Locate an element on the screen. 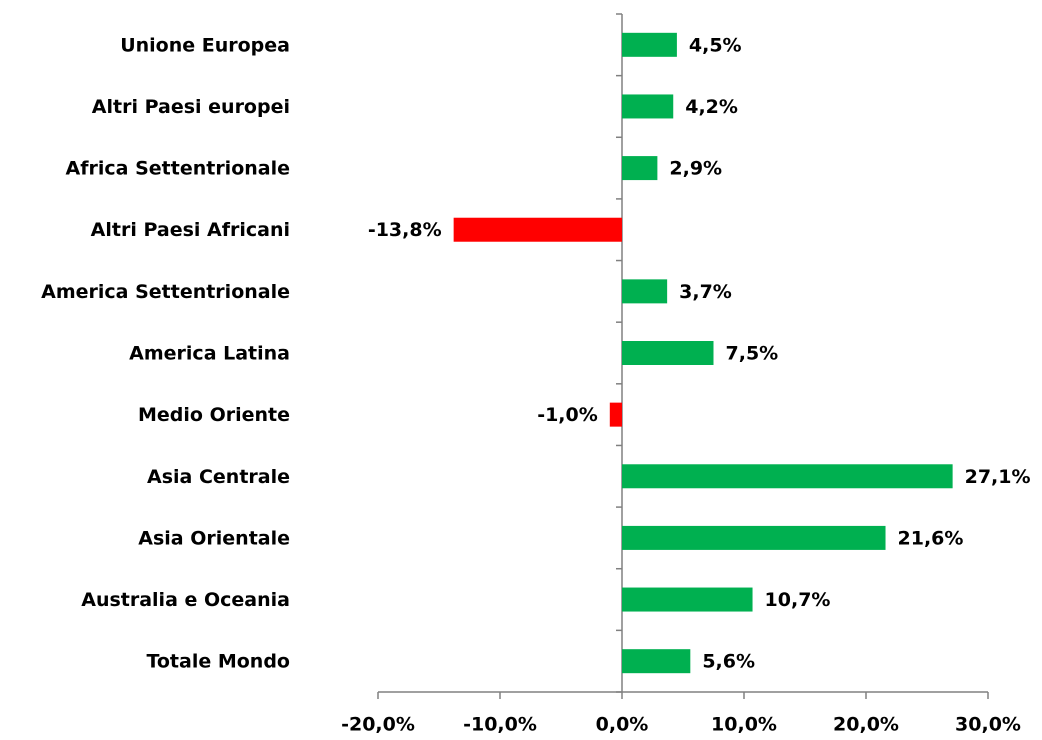 The width and height of the screenshot is (1042, 740). value-label: -1,0% is located at coordinates (567, 415).